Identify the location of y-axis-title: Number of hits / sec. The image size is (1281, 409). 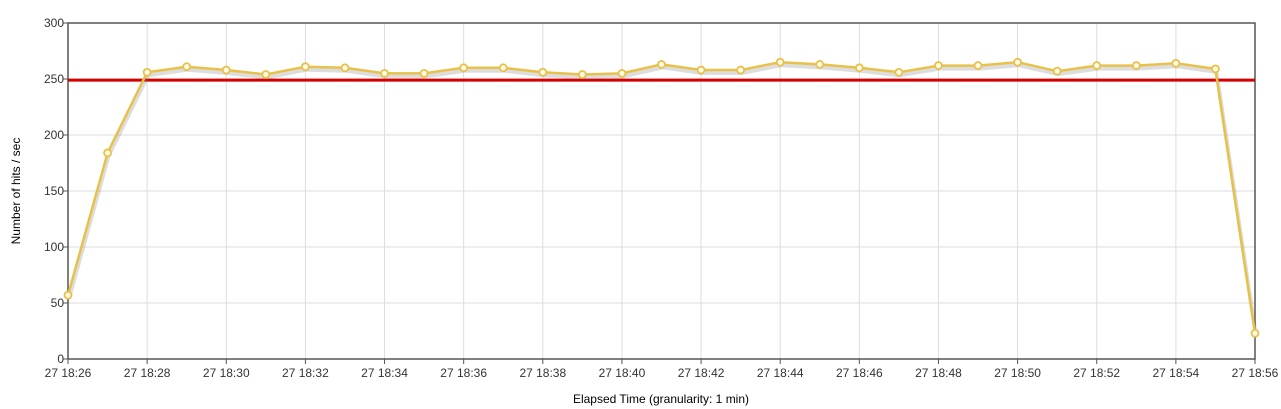
(16, 191).